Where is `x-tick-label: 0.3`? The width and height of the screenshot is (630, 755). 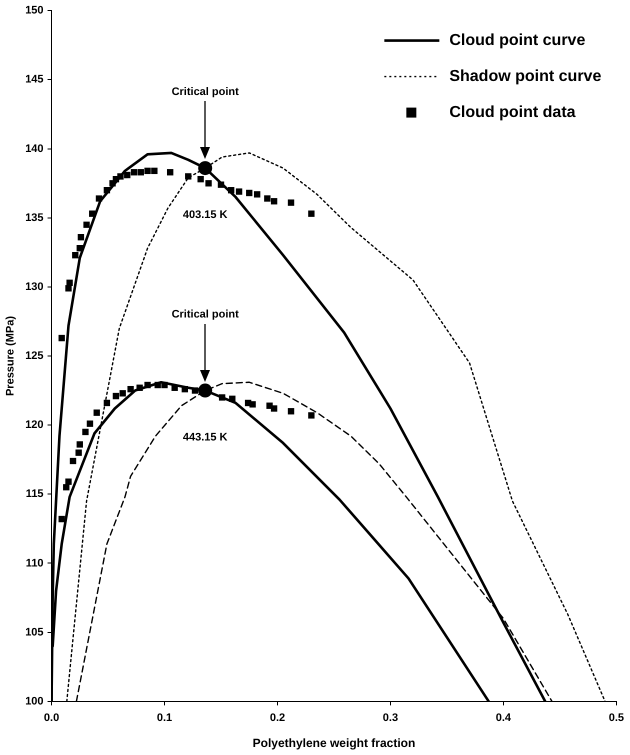
x-tick-label: 0.3 is located at coordinates (390, 718).